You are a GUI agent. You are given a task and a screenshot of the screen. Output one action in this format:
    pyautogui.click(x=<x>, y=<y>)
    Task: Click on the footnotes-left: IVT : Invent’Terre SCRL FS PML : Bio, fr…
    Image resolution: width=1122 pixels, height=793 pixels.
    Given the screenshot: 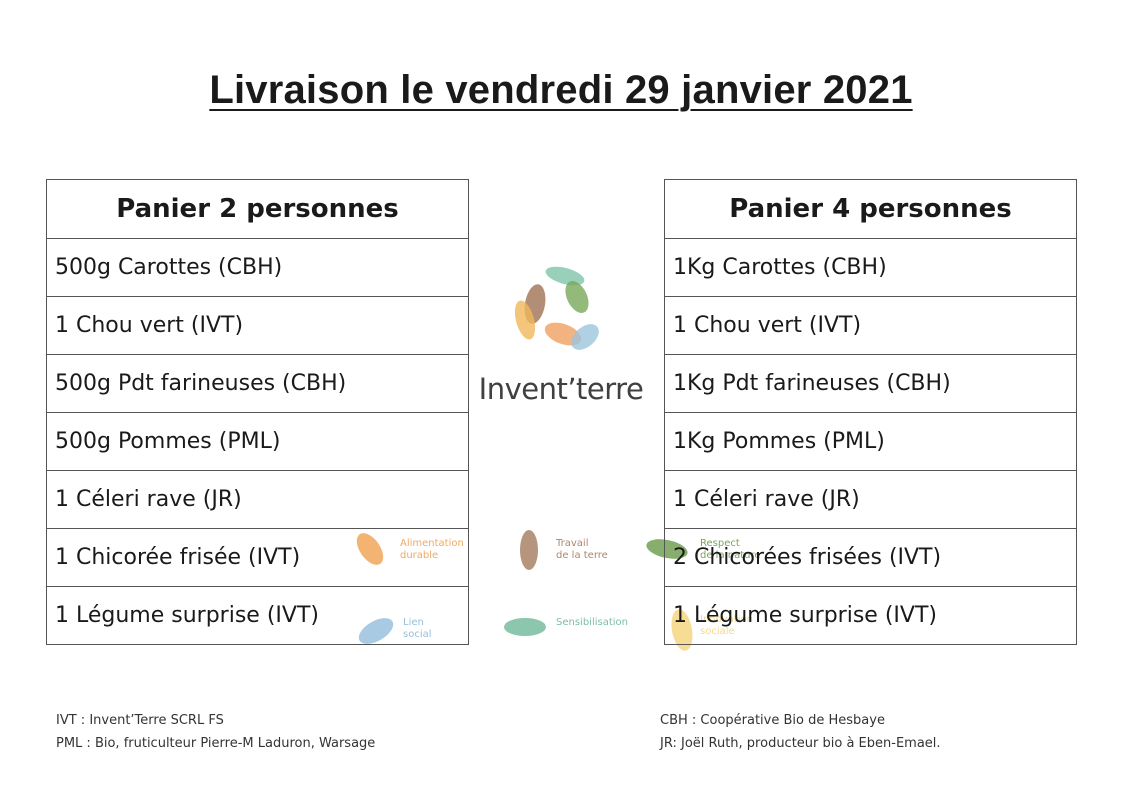 What is the action you would take?
    pyautogui.click(x=215, y=732)
    